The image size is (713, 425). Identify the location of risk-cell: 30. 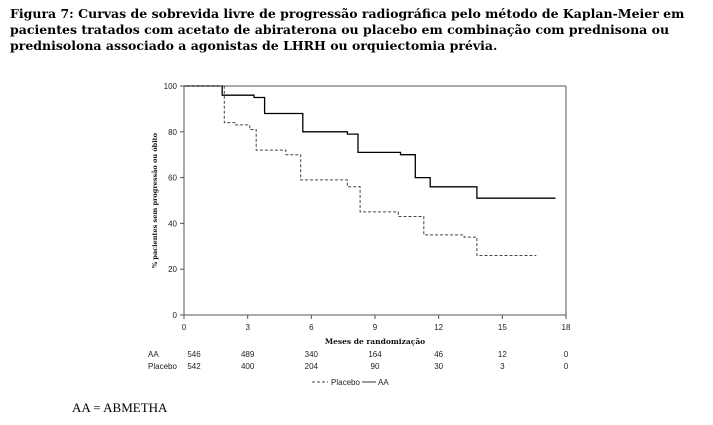
(438, 366).